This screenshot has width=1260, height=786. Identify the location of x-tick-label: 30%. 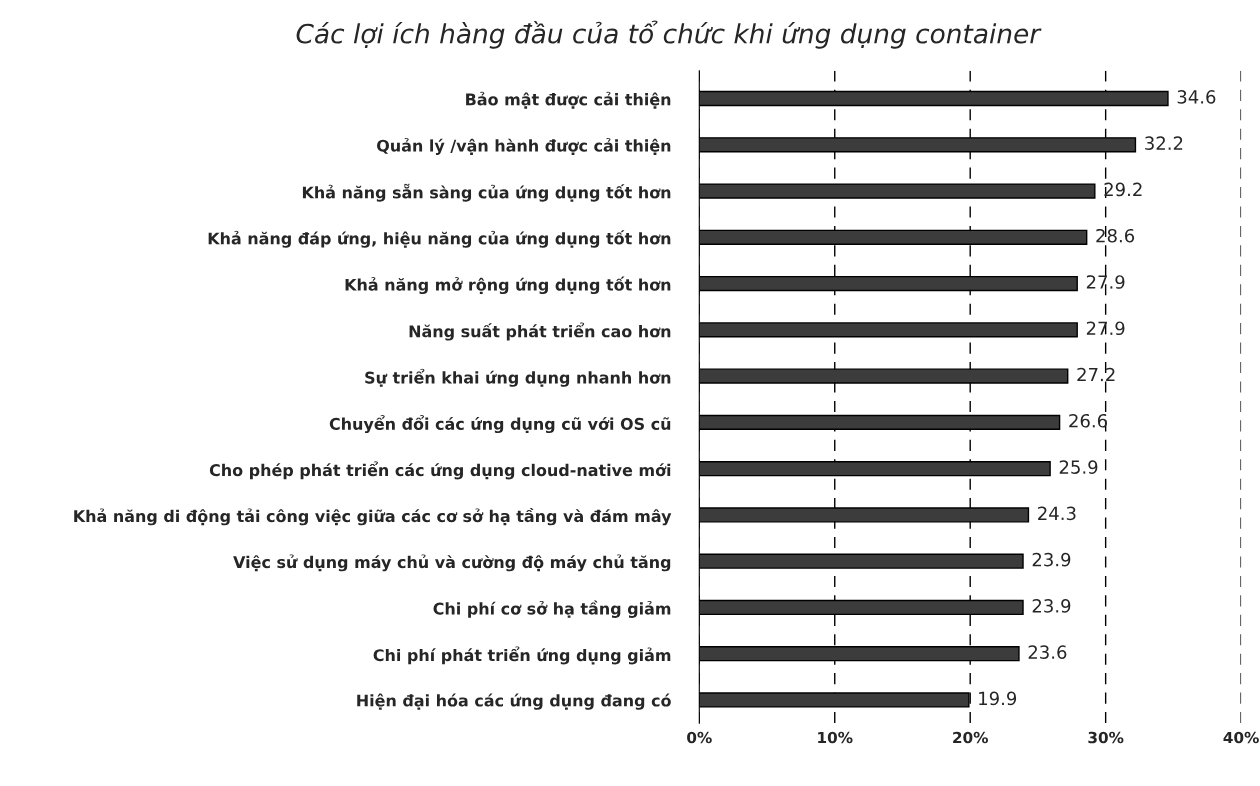
(1106, 737).